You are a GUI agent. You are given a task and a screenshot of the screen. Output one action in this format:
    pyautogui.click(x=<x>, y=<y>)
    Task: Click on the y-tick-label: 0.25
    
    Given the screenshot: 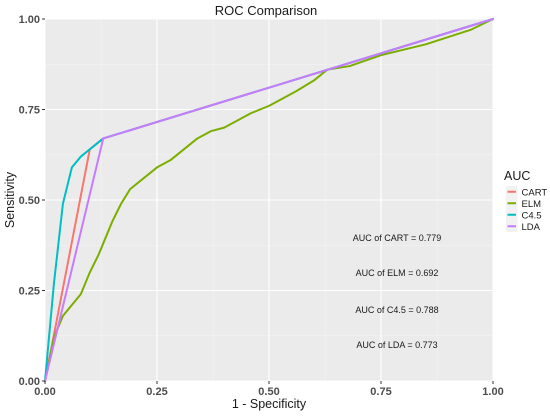 What is the action you would take?
    pyautogui.click(x=29, y=292)
    